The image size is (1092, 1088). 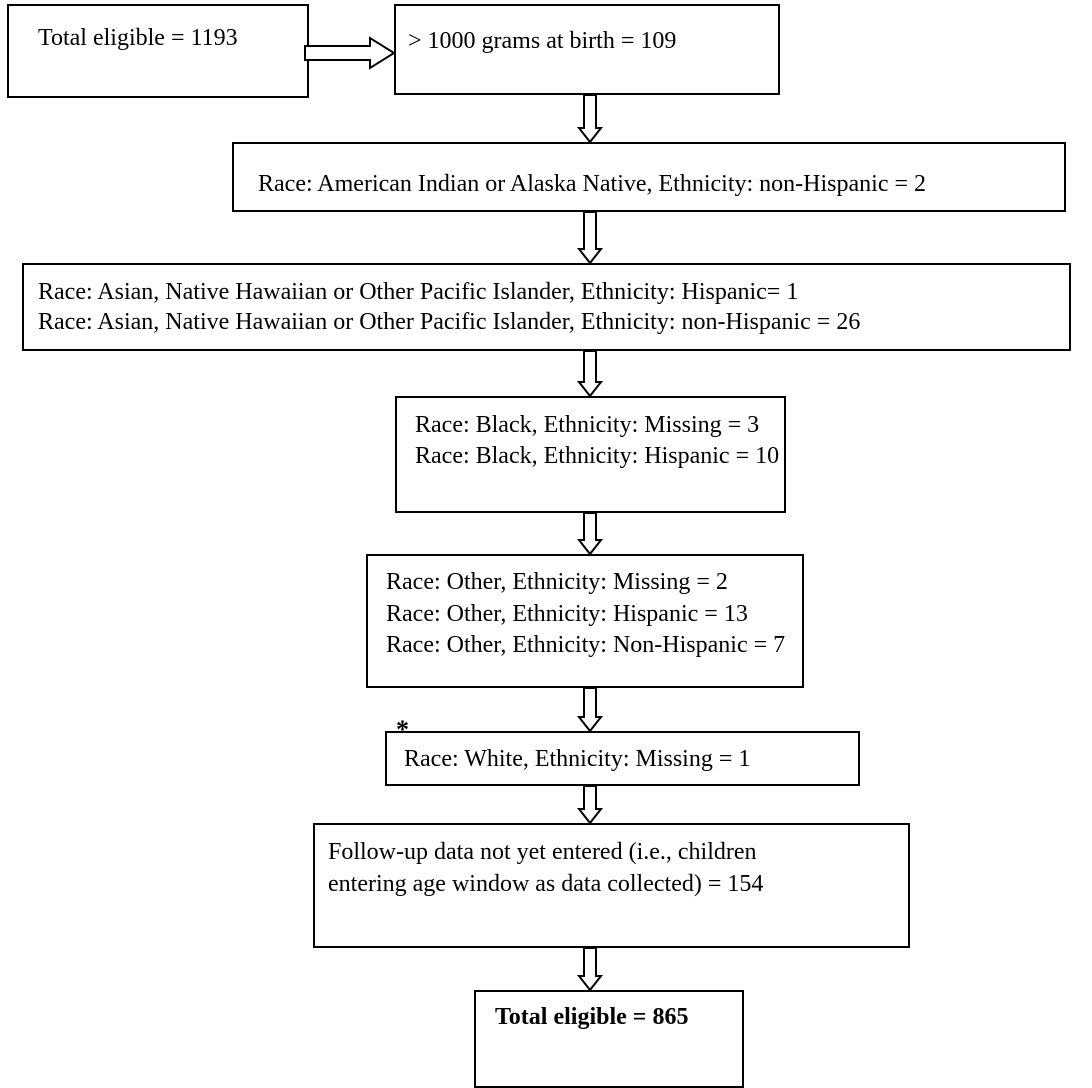 I want to click on box-text-line: Race: Black, Ethnicity: Missing = 3, so click(x=587, y=425).